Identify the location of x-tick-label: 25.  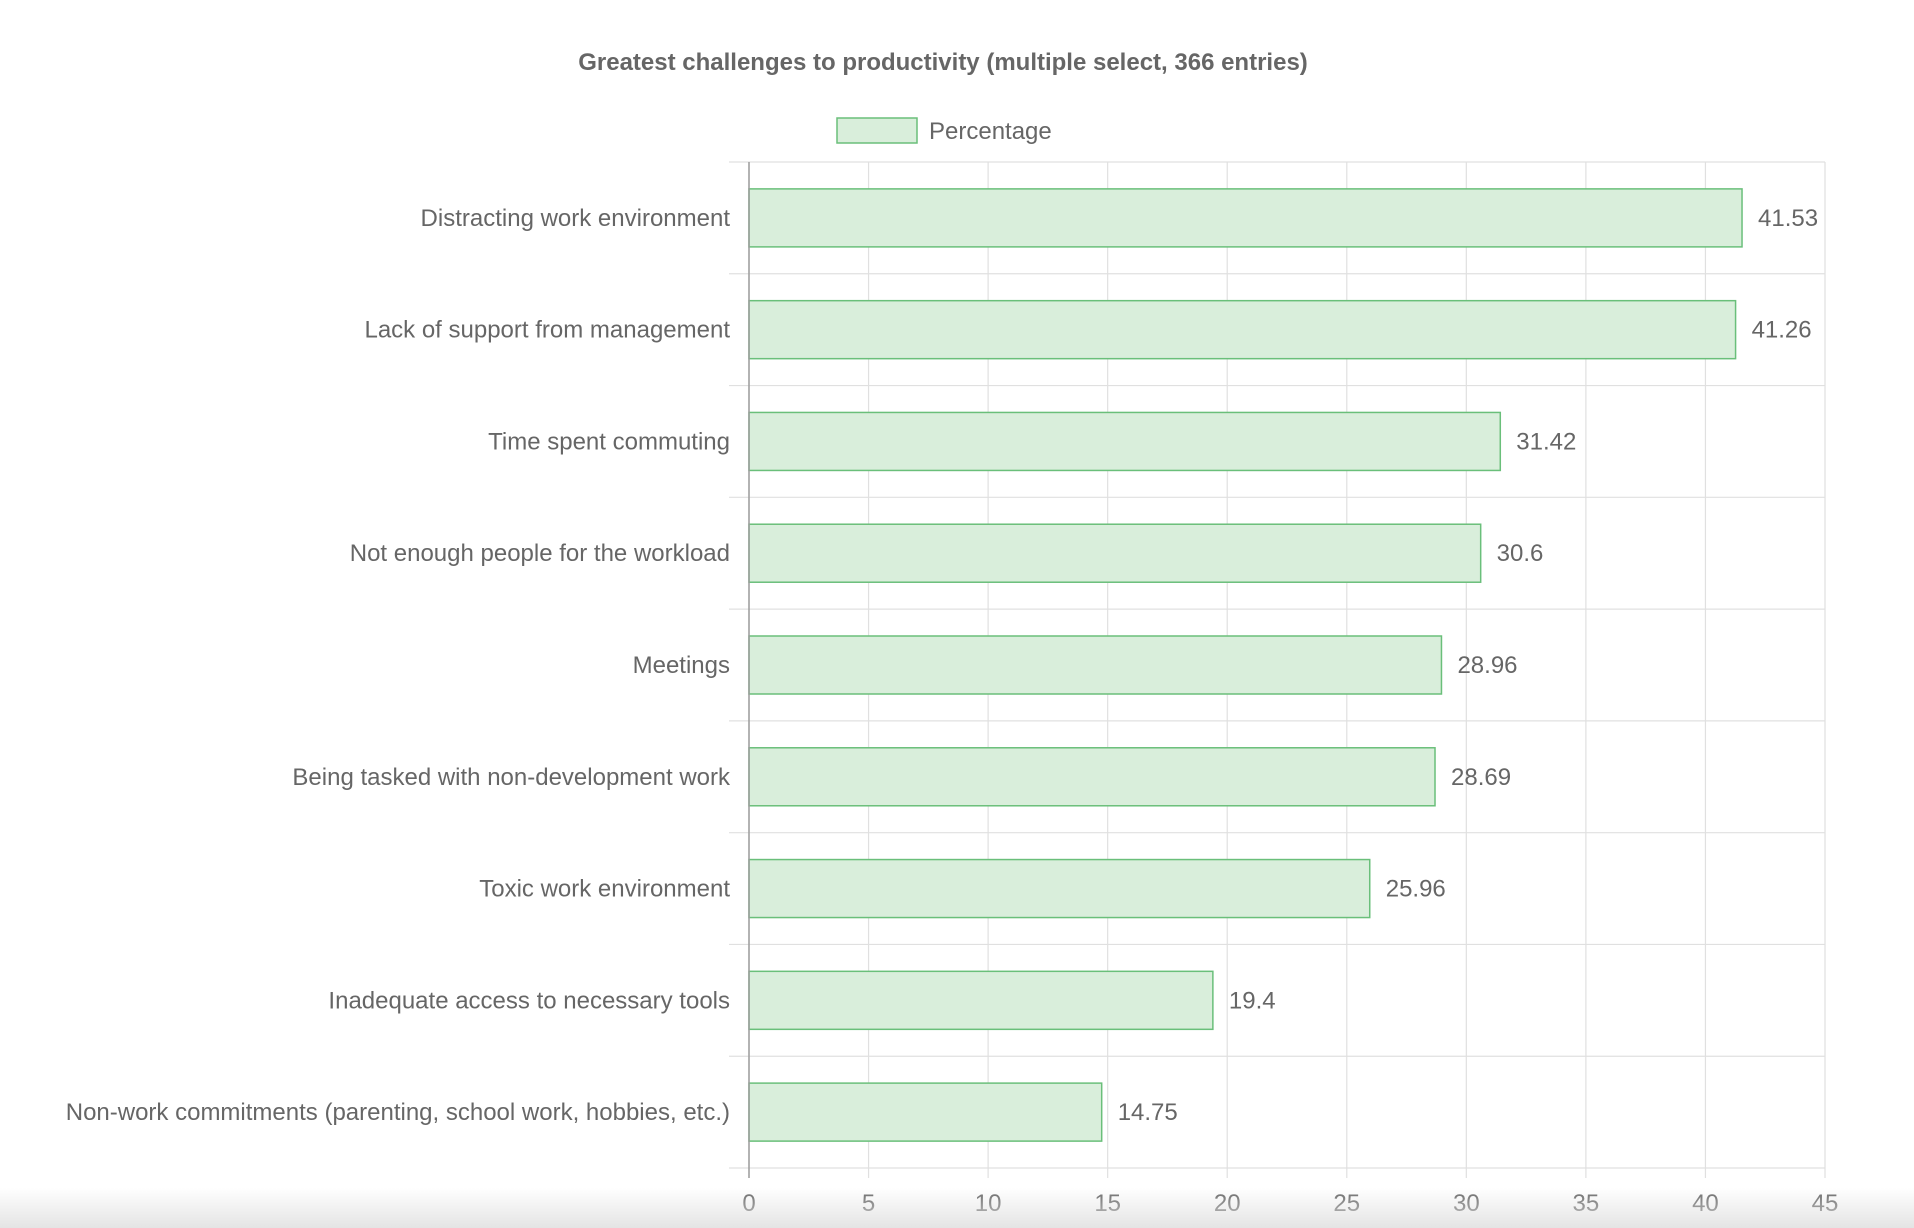
(1346, 1203).